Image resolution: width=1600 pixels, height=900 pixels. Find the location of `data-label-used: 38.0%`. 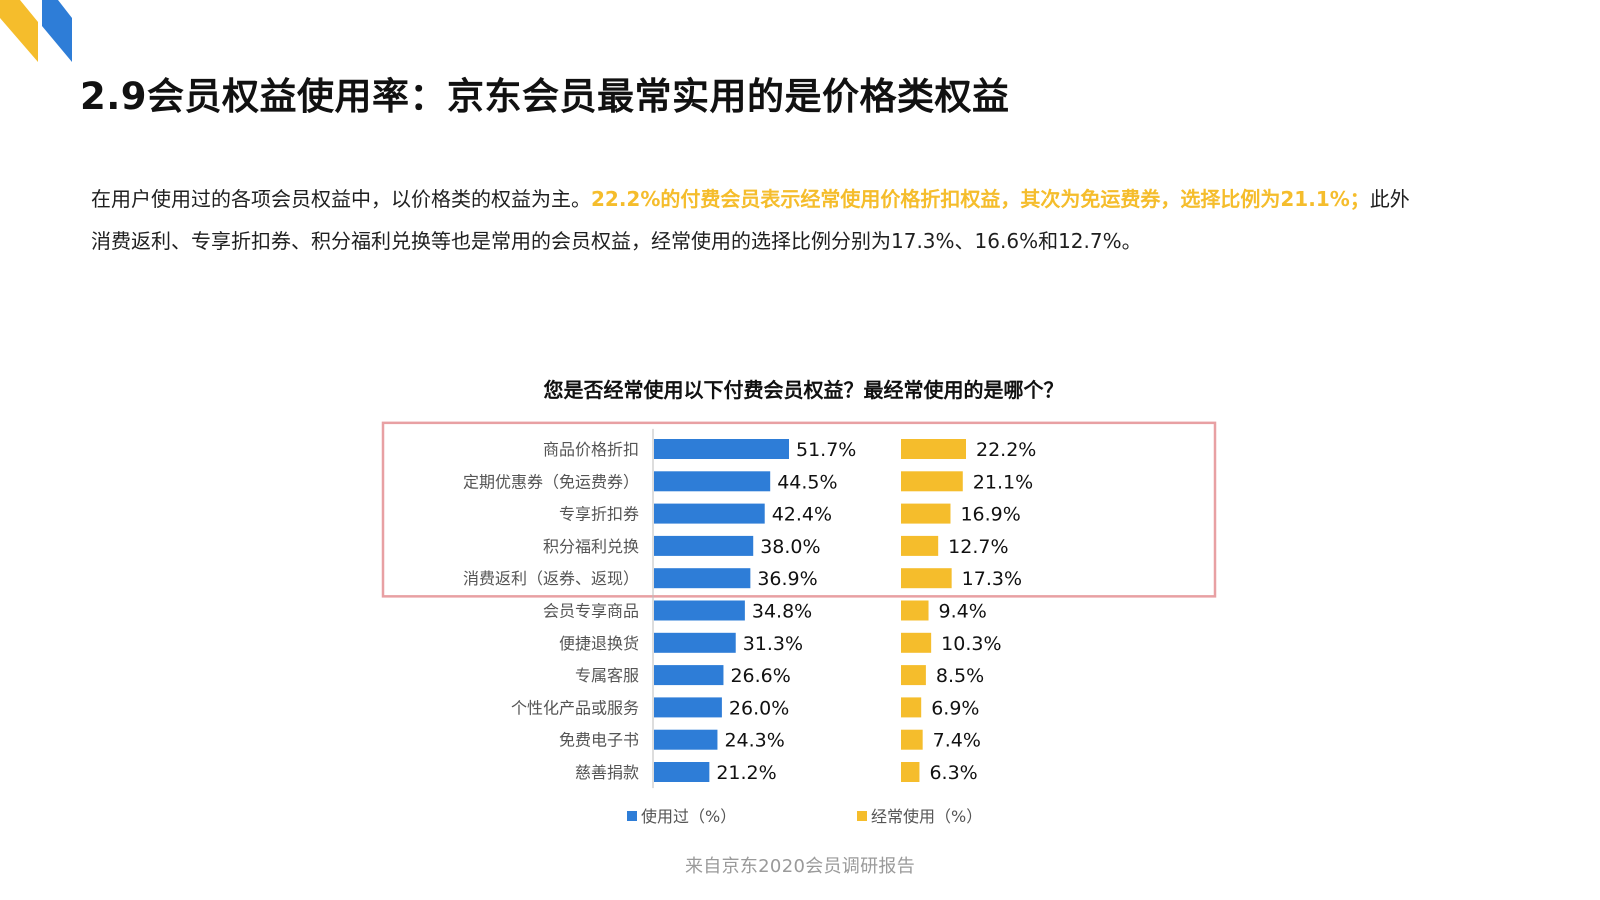

data-label-used: 38.0% is located at coordinates (790, 547).